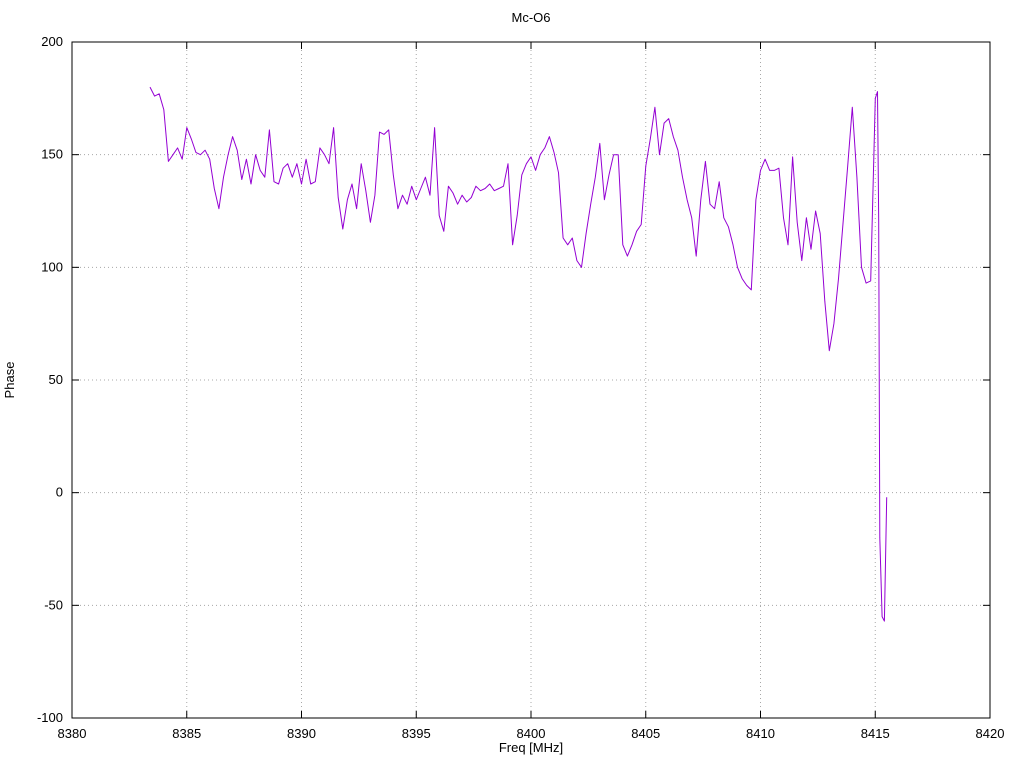 The height and width of the screenshot is (773, 1024). Describe the element at coordinates (531, 747) in the screenshot. I see `x-axis-label: Freq [MHz]` at that location.